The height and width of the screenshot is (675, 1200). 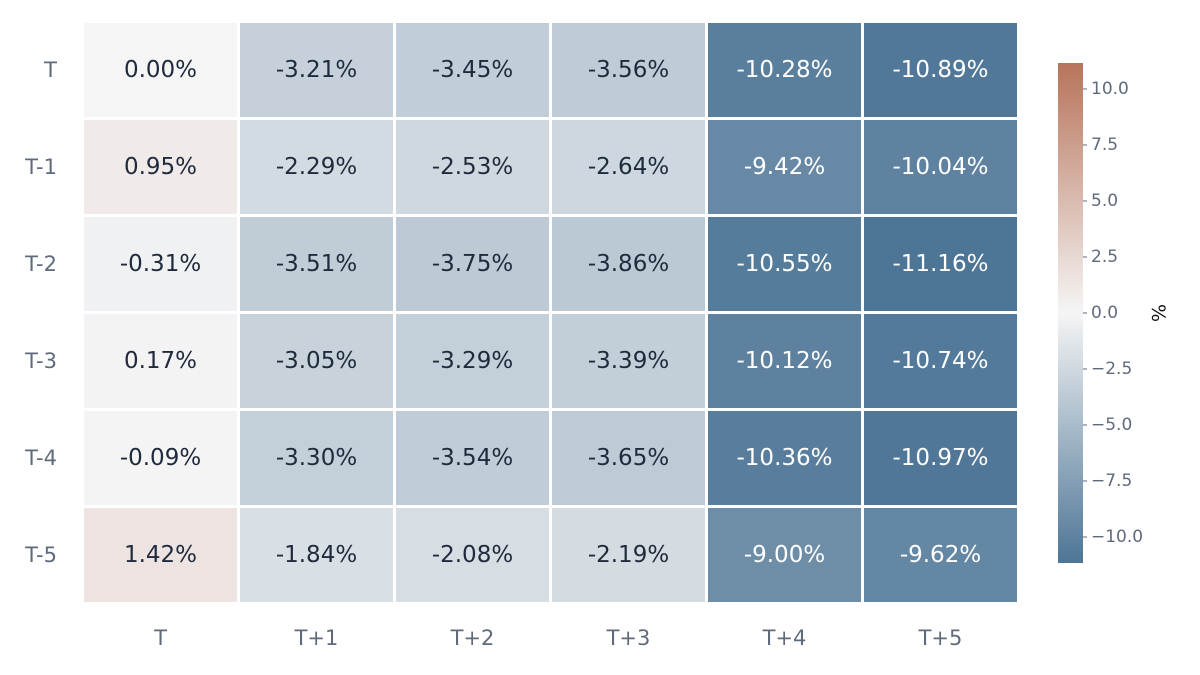 What do you see at coordinates (40, 458) in the screenshot?
I see `y-tick-label: T-4` at bounding box center [40, 458].